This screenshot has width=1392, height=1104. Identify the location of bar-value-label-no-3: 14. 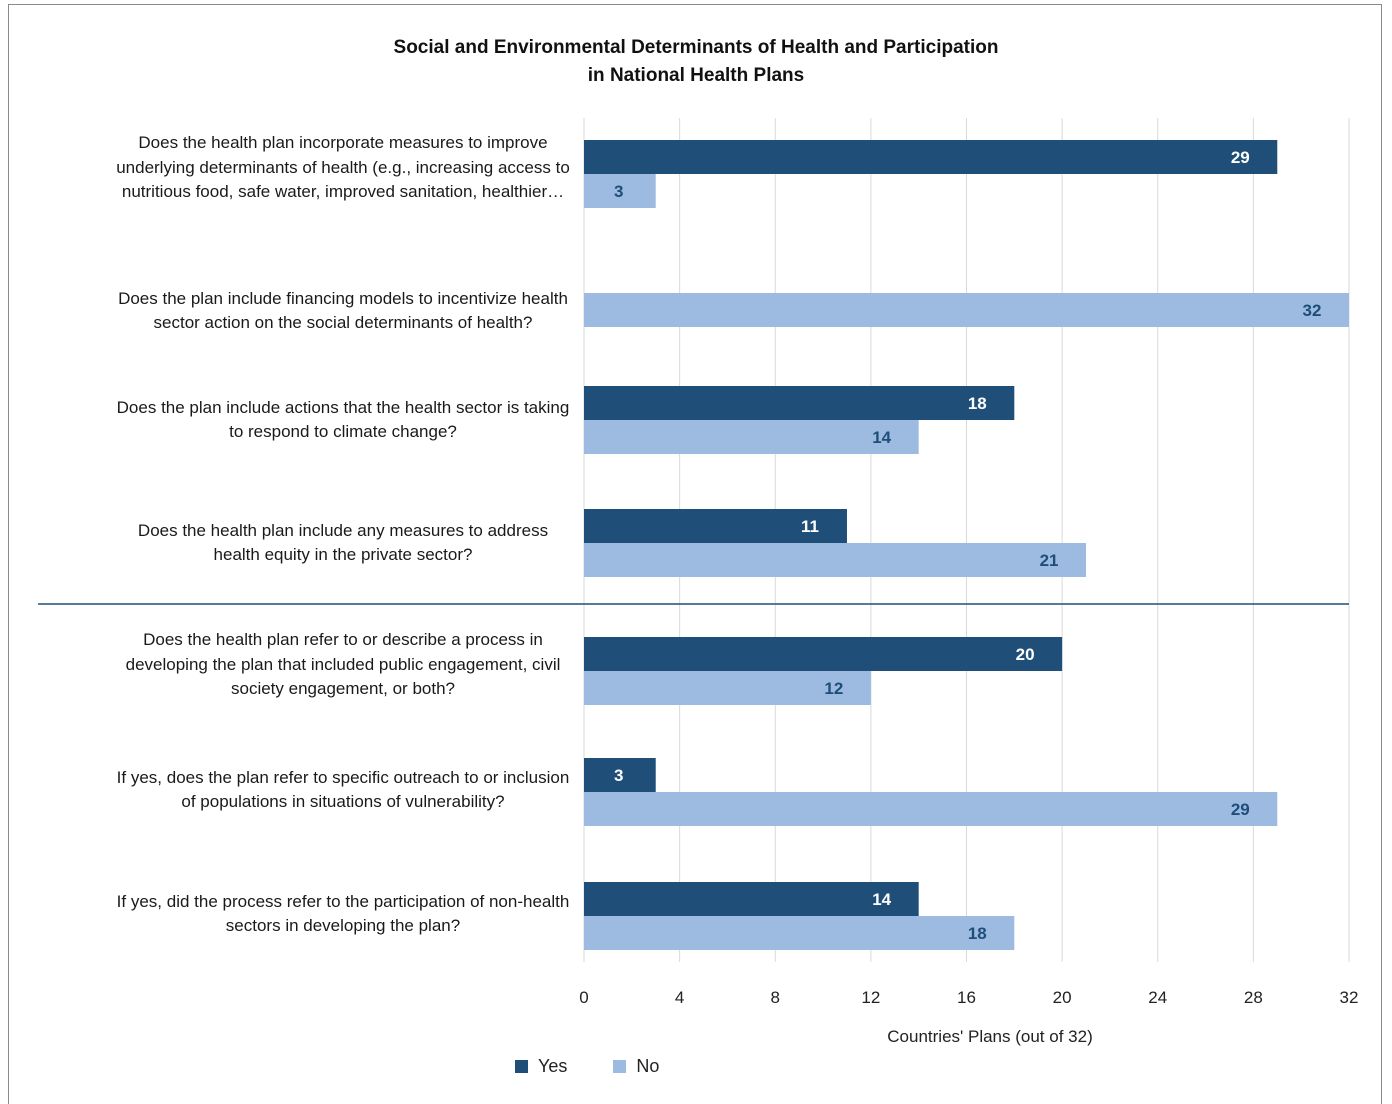
(881, 437).